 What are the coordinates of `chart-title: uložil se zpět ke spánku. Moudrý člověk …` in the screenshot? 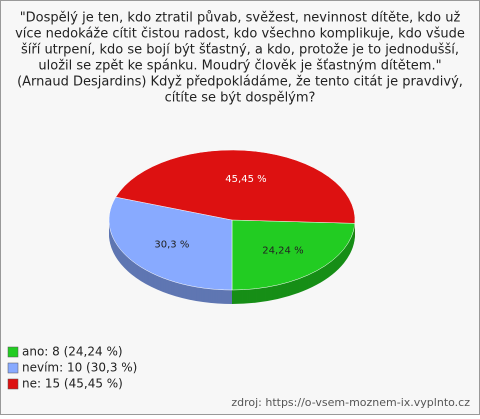 It's located at (239, 66).